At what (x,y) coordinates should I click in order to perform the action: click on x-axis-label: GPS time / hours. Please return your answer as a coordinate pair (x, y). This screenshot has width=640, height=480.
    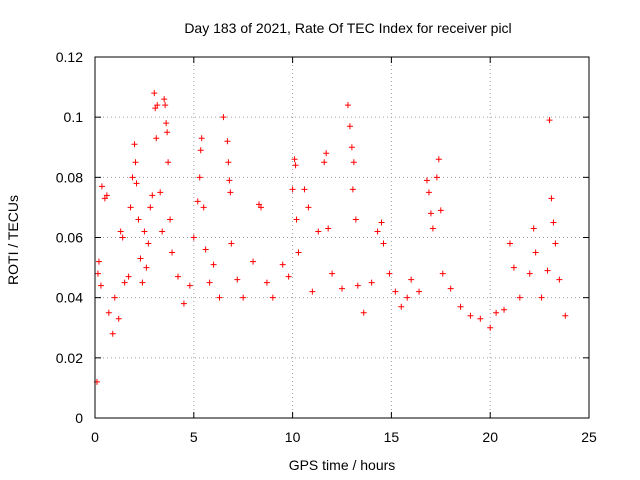
    Looking at the image, I should click on (342, 465).